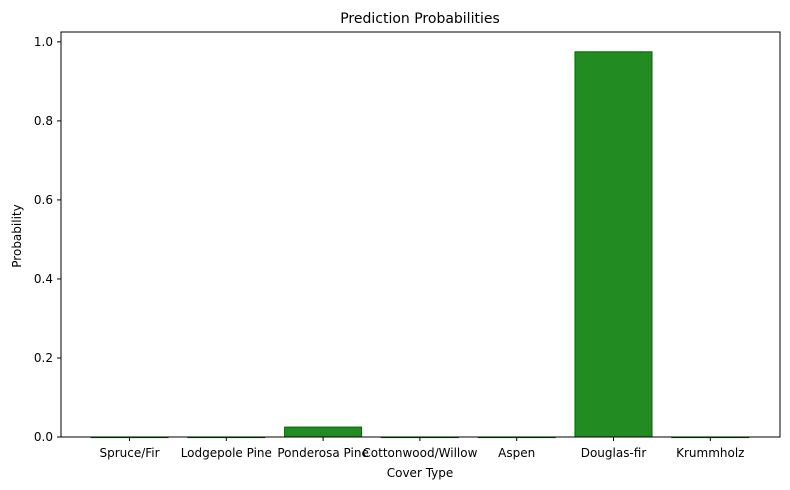  I want to click on x-tick-label: Cottonwood/Willow, so click(419, 453).